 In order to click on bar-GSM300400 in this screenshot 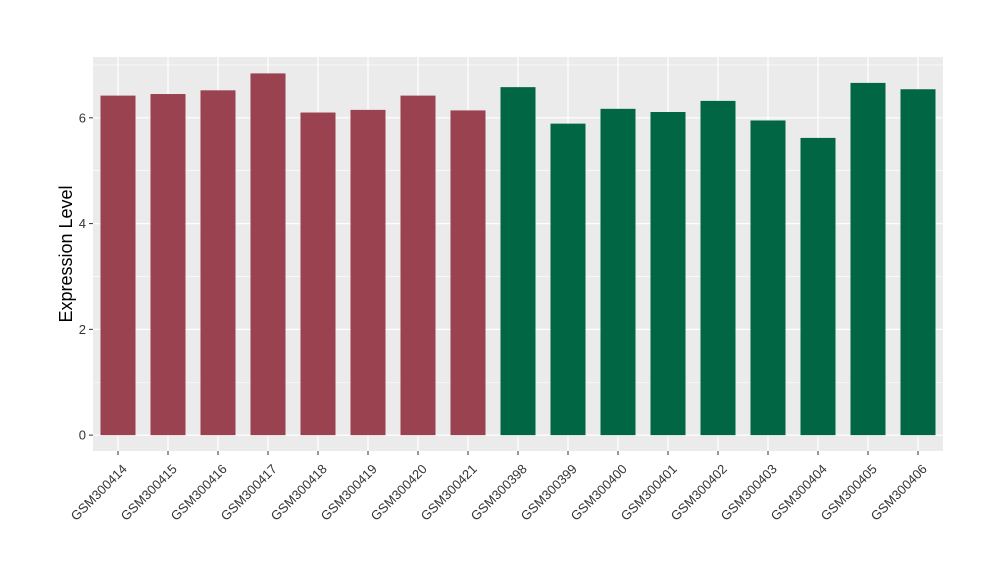, I will do `click(618, 272)`.